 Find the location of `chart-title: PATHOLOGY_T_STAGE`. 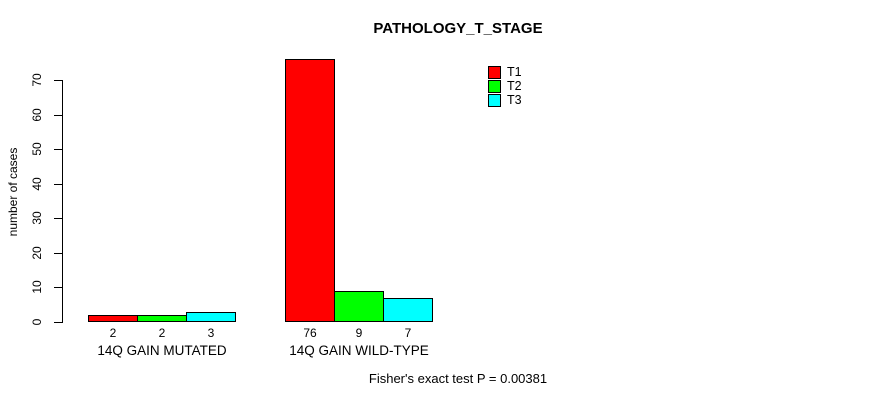

chart-title: PATHOLOGY_T_STAGE is located at coordinates (458, 28).